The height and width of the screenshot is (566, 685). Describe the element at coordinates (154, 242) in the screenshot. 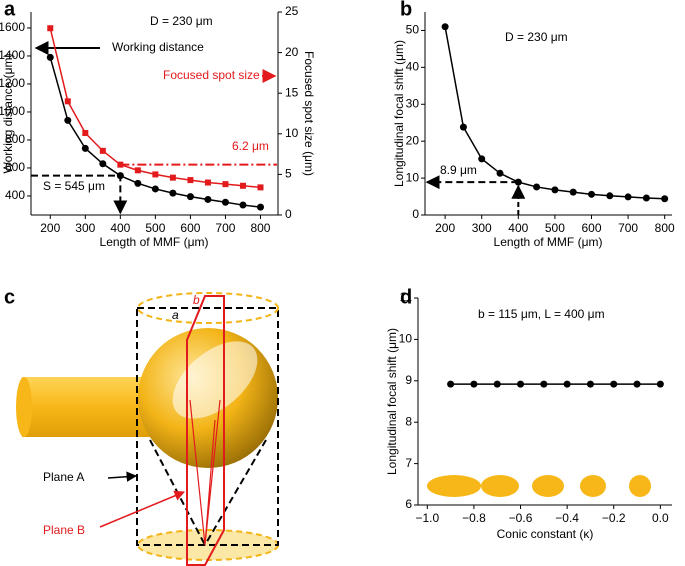

I see `x-axis-label: Length of MMF (μm)` at that location.